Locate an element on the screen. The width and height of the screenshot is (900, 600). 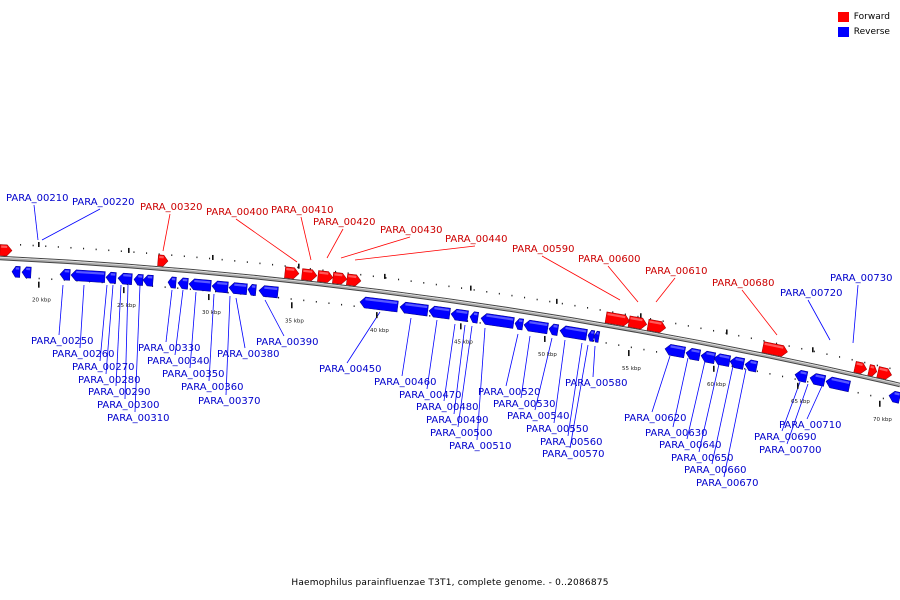
forward-gene-label: PARA_00430 is located at coordinates (411, 230).